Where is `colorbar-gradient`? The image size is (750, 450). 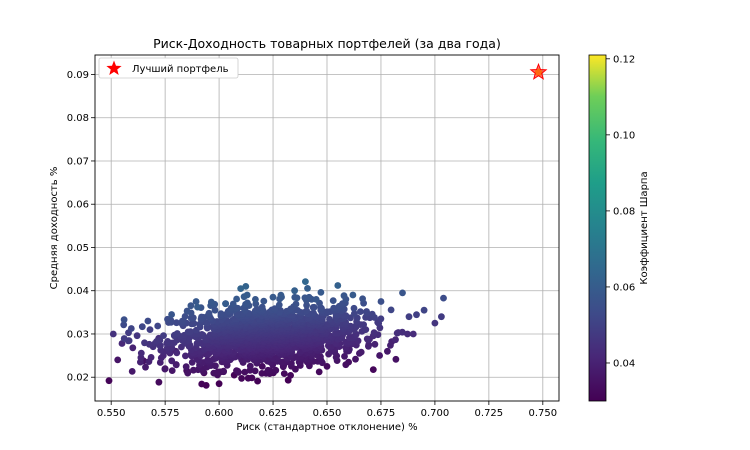
colorbar-gradient is located at coordinates (597, 228).